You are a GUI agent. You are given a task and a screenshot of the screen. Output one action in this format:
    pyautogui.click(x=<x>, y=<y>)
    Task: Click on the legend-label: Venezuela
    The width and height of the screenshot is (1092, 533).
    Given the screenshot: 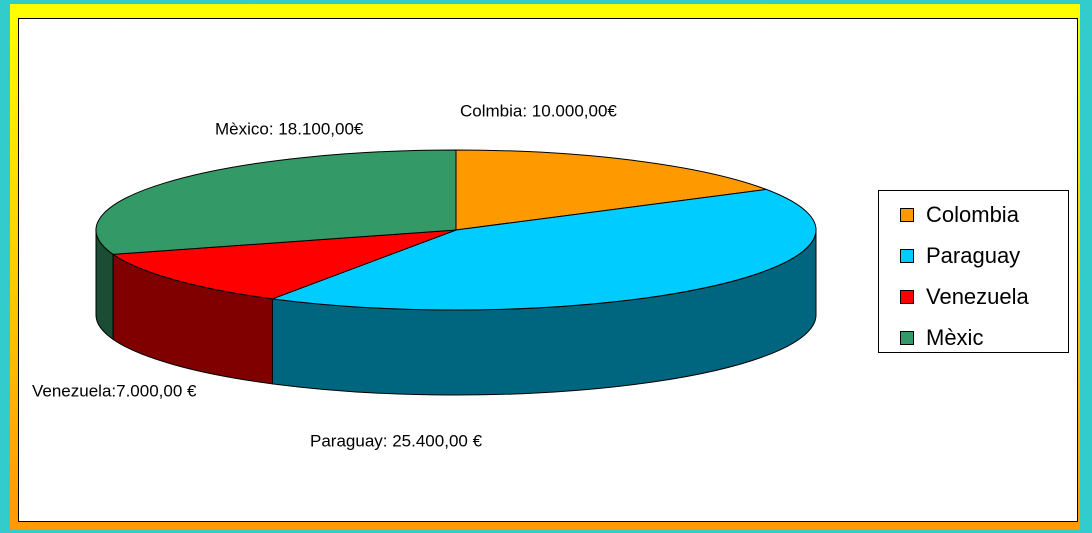 What is the action you would take?
    pyautogui.click(x=978, y=296)
    